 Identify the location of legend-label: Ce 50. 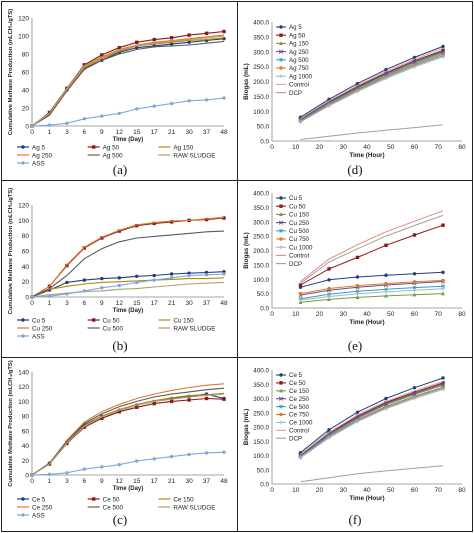
(111, 499).